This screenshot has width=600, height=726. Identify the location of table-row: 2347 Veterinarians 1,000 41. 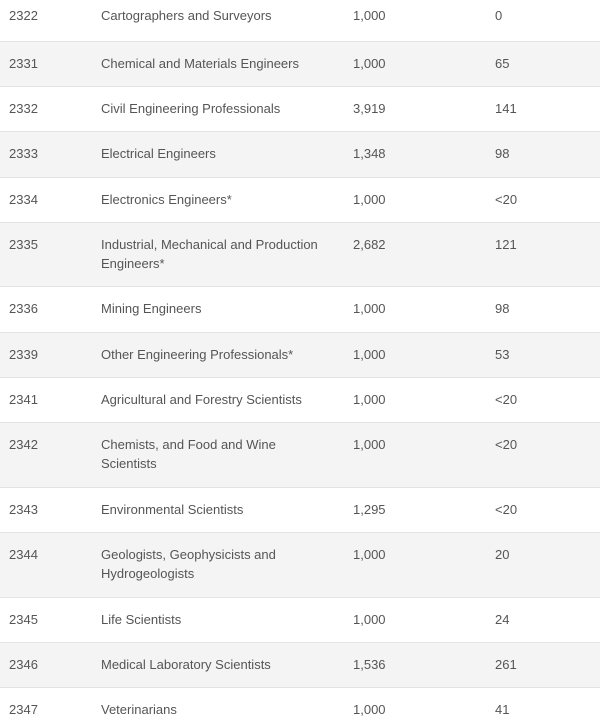
(300, 707).